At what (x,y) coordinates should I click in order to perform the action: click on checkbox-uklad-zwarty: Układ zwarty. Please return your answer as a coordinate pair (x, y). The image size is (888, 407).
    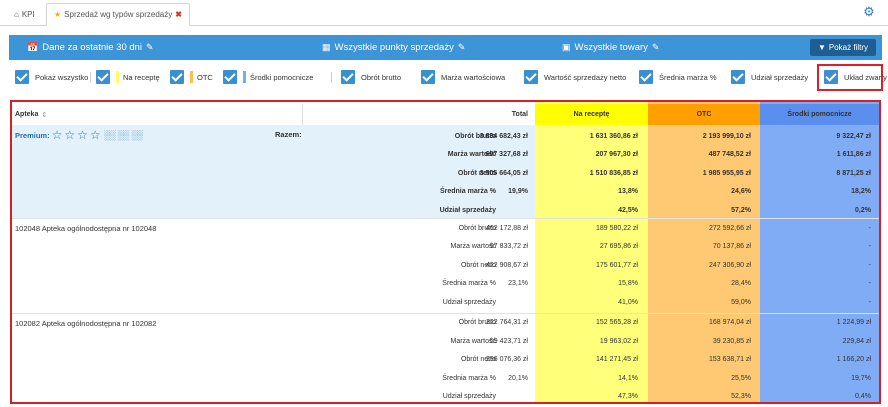
    Looking at the image, I should click on (855, 77).